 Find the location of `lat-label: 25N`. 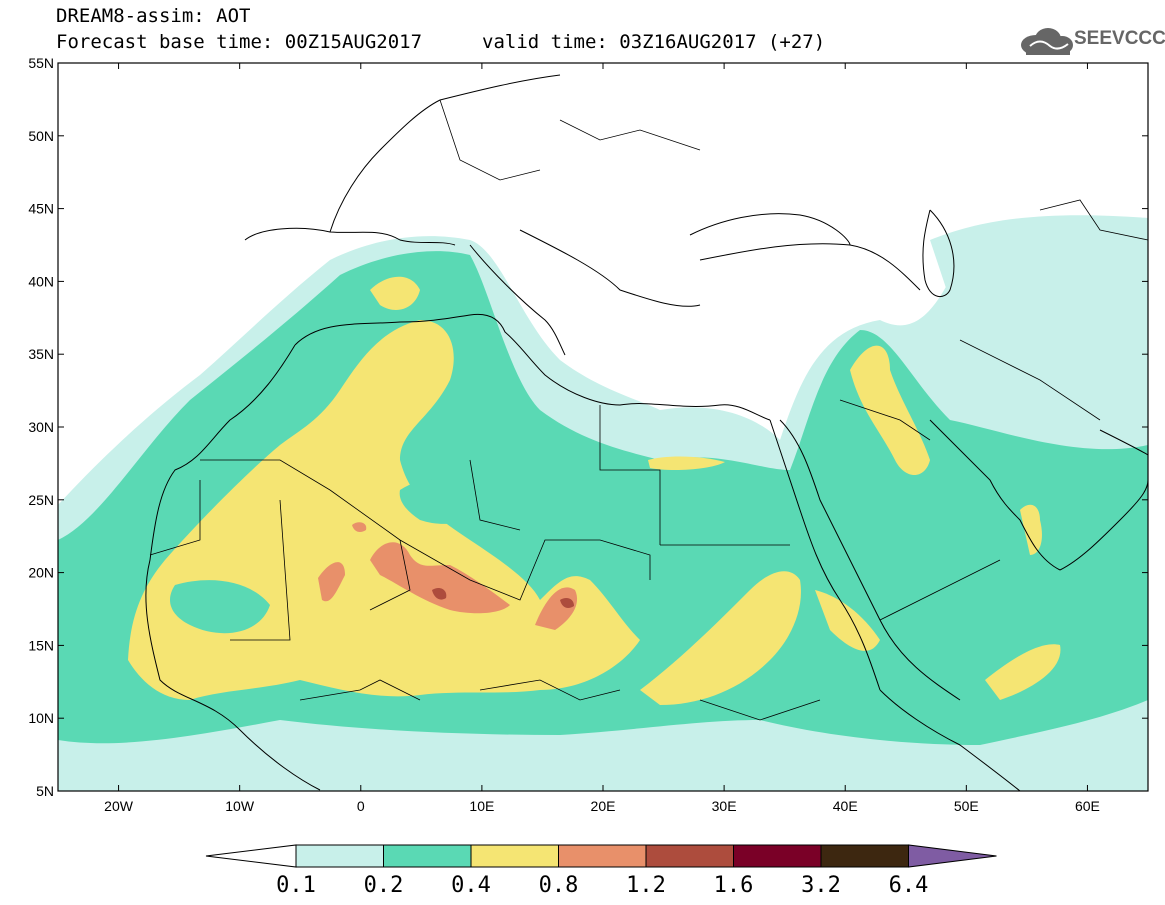

lat-label: 25N is located at coordinates (41, 500).